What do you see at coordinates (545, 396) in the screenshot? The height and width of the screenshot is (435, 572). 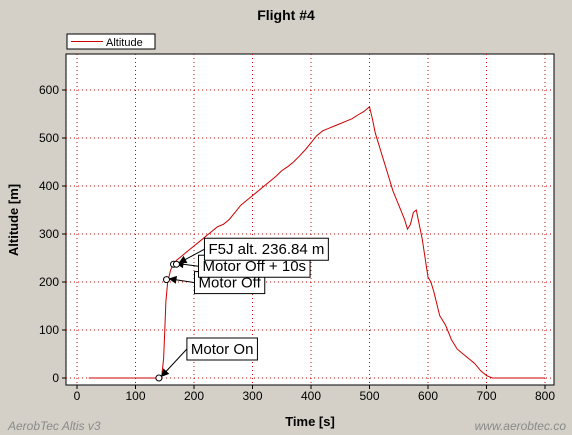 I see `x-tick-label: 800` at bounding box center [545, 396].